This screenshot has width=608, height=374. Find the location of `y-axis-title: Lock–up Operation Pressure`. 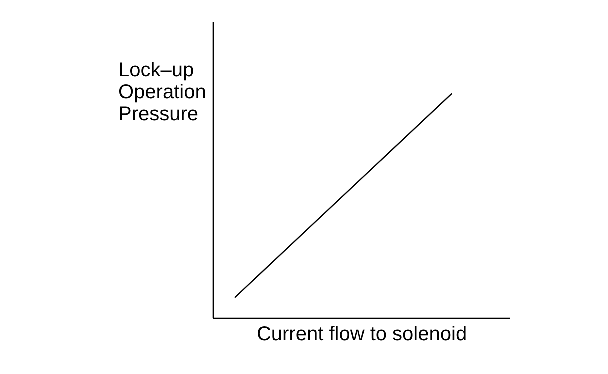

y-axis-title: Lock–up Operation Pressure is located at coordinates (162, 93).